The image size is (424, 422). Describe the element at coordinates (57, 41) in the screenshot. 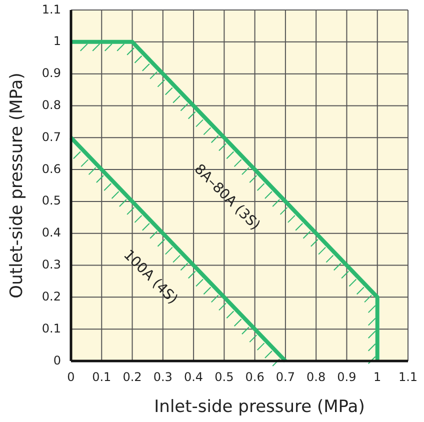

I see `y-tick-label: 1` at that location.